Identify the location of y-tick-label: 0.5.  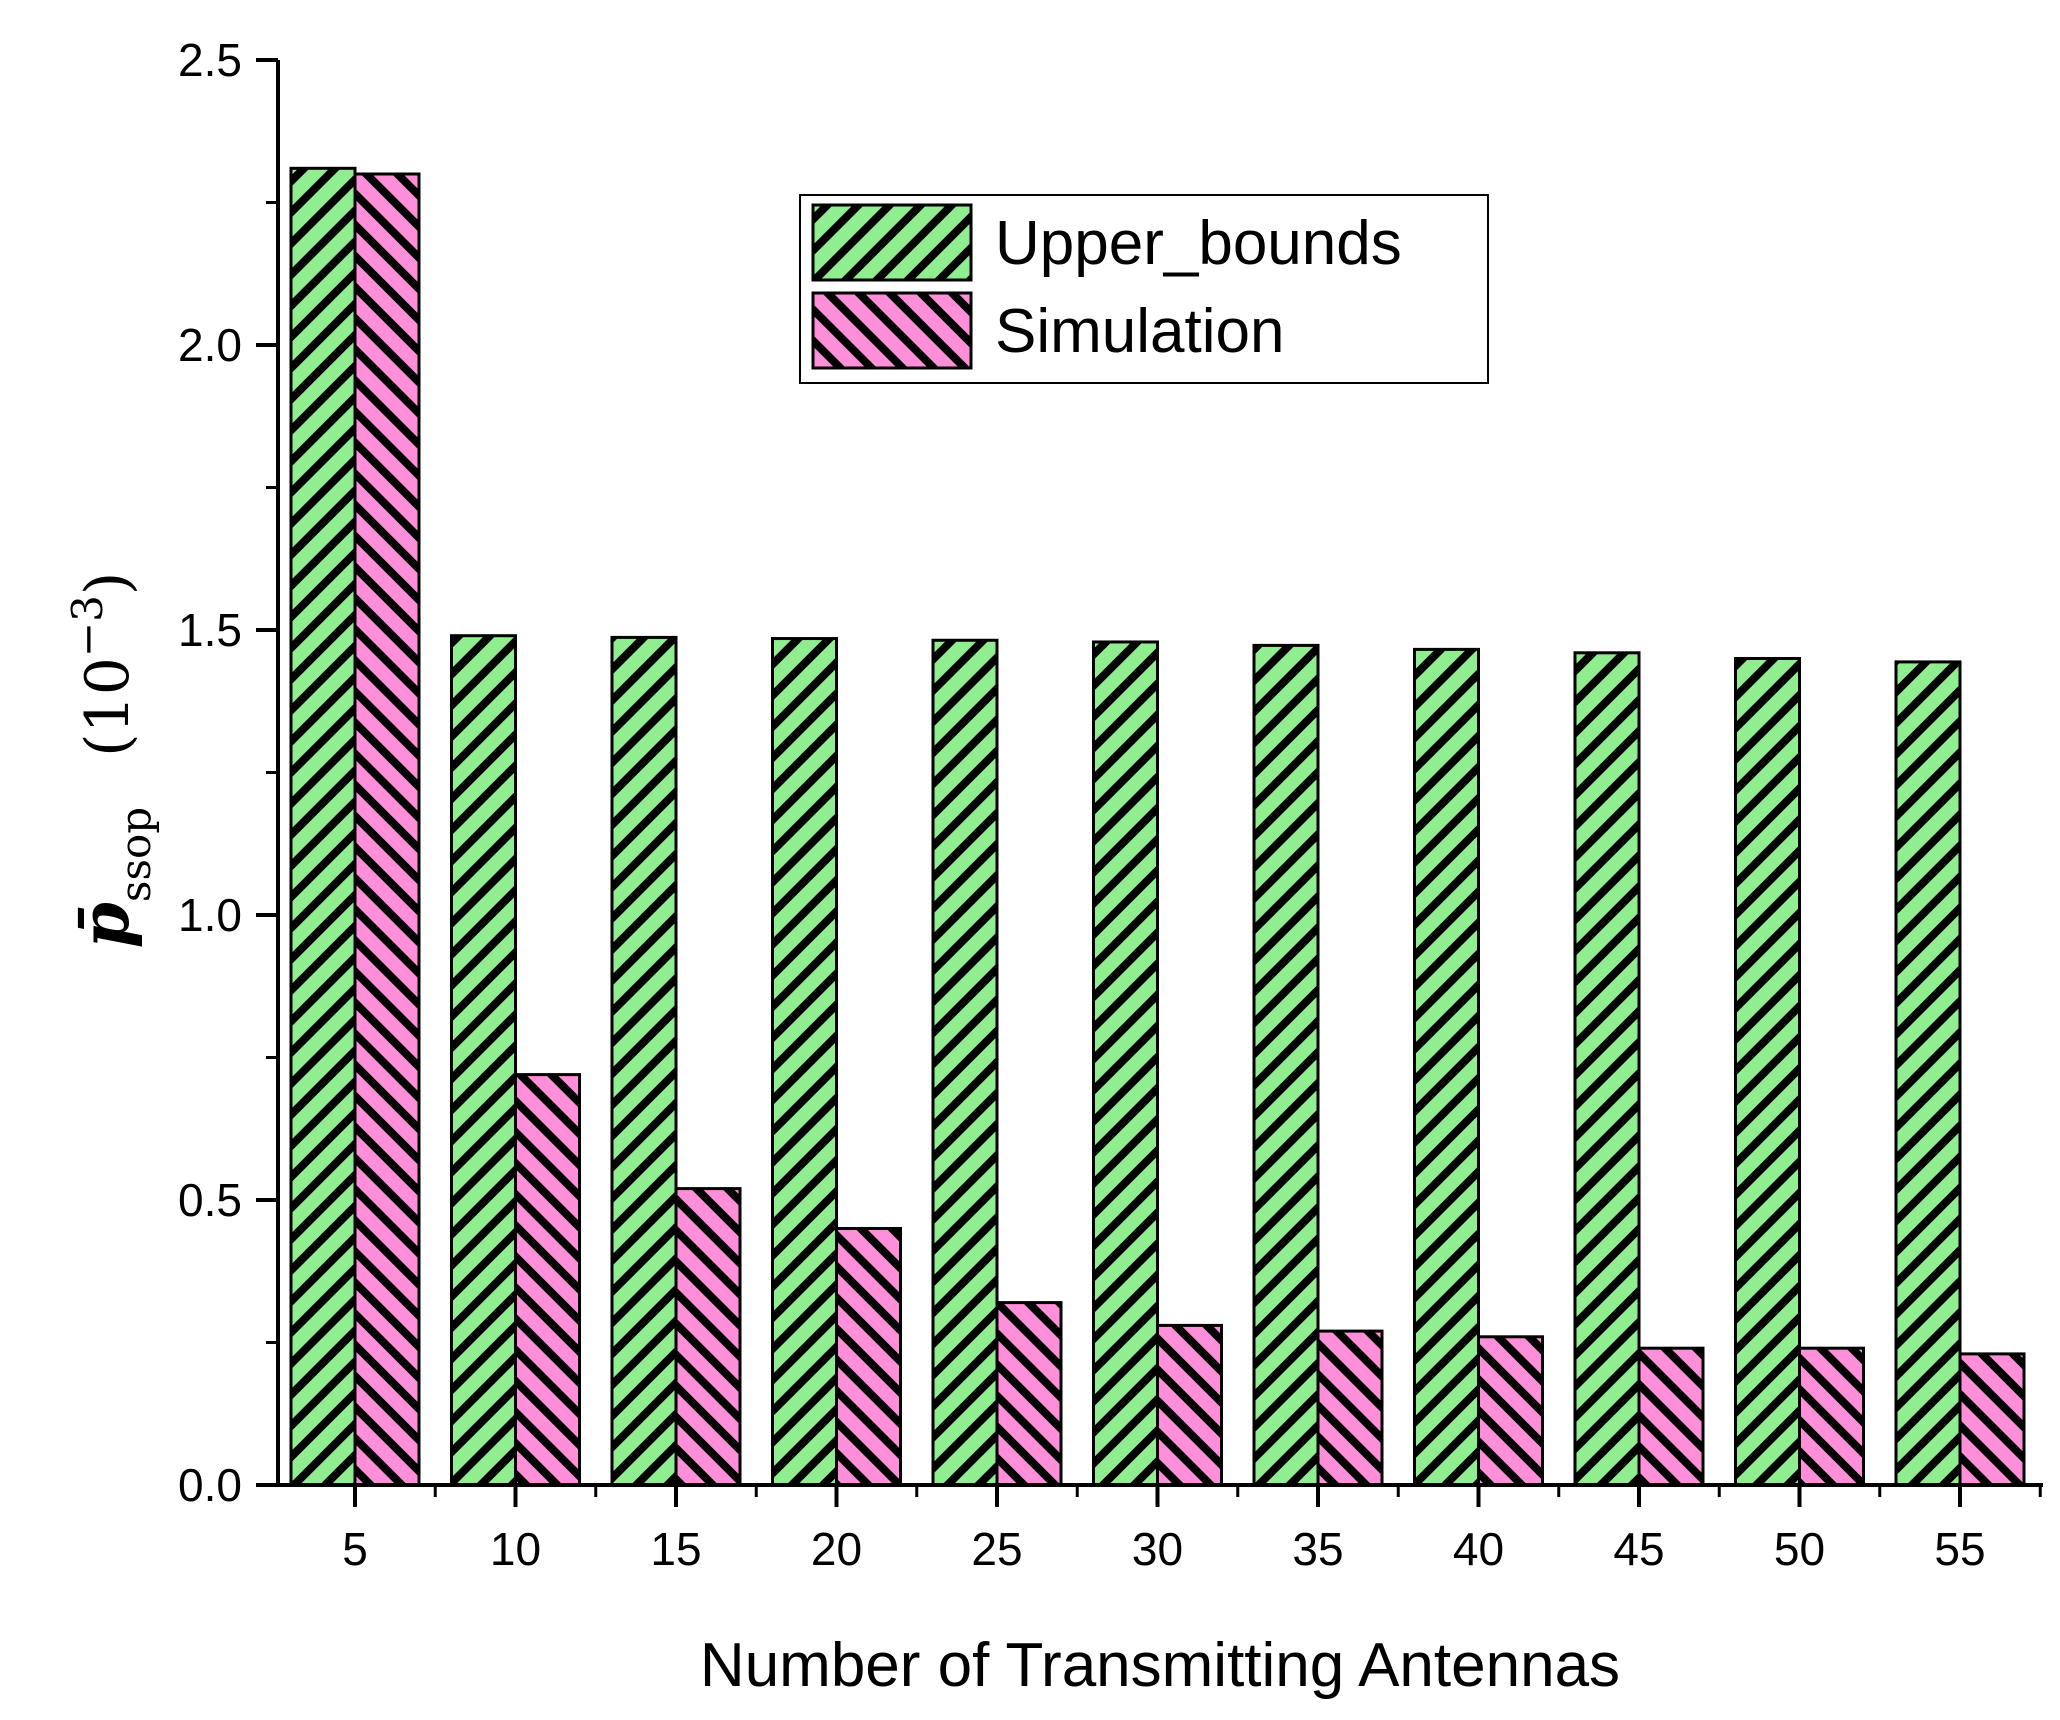
(210, 1200).